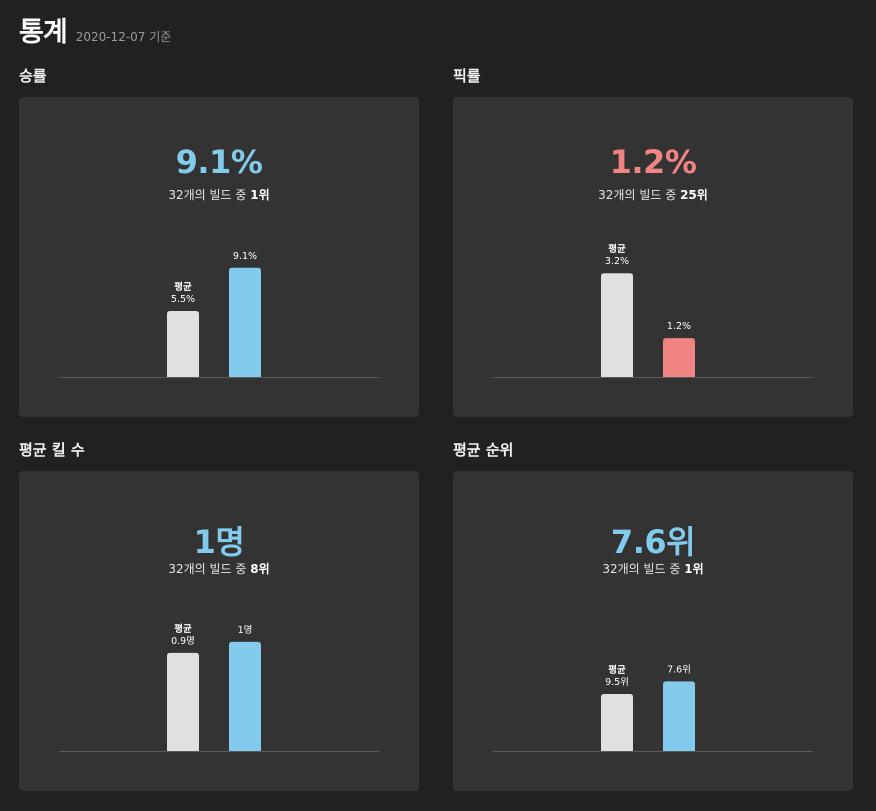  I want to click on pick-rate-chart: 3.2%평균 1.2%, so click(653, 310).